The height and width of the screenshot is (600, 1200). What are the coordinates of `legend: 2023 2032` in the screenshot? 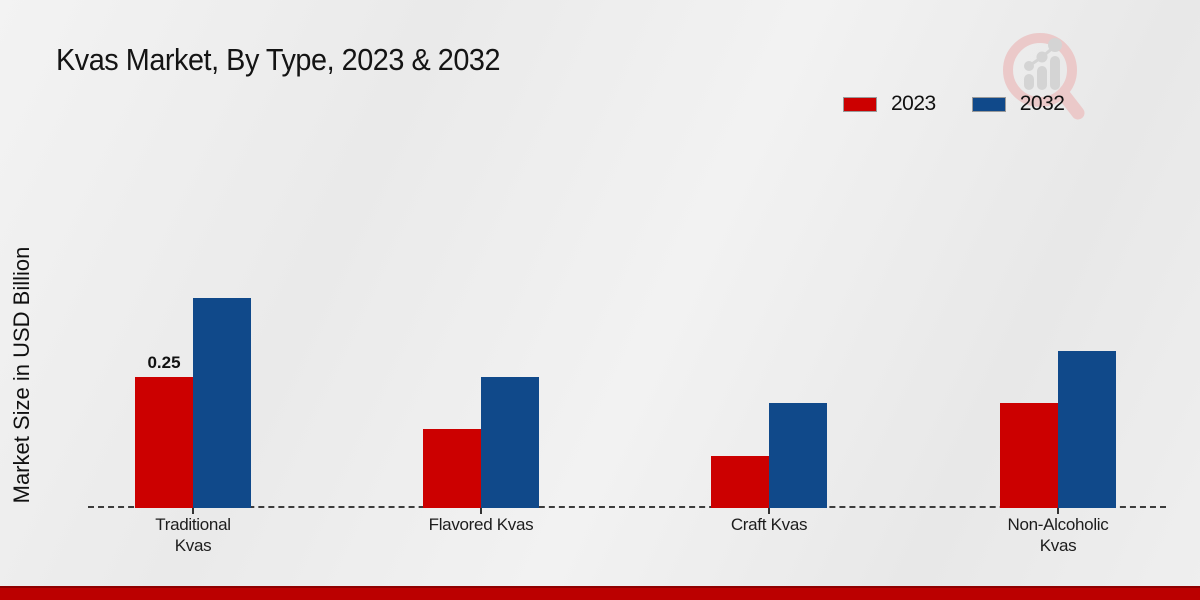 It's located at (964, 104).